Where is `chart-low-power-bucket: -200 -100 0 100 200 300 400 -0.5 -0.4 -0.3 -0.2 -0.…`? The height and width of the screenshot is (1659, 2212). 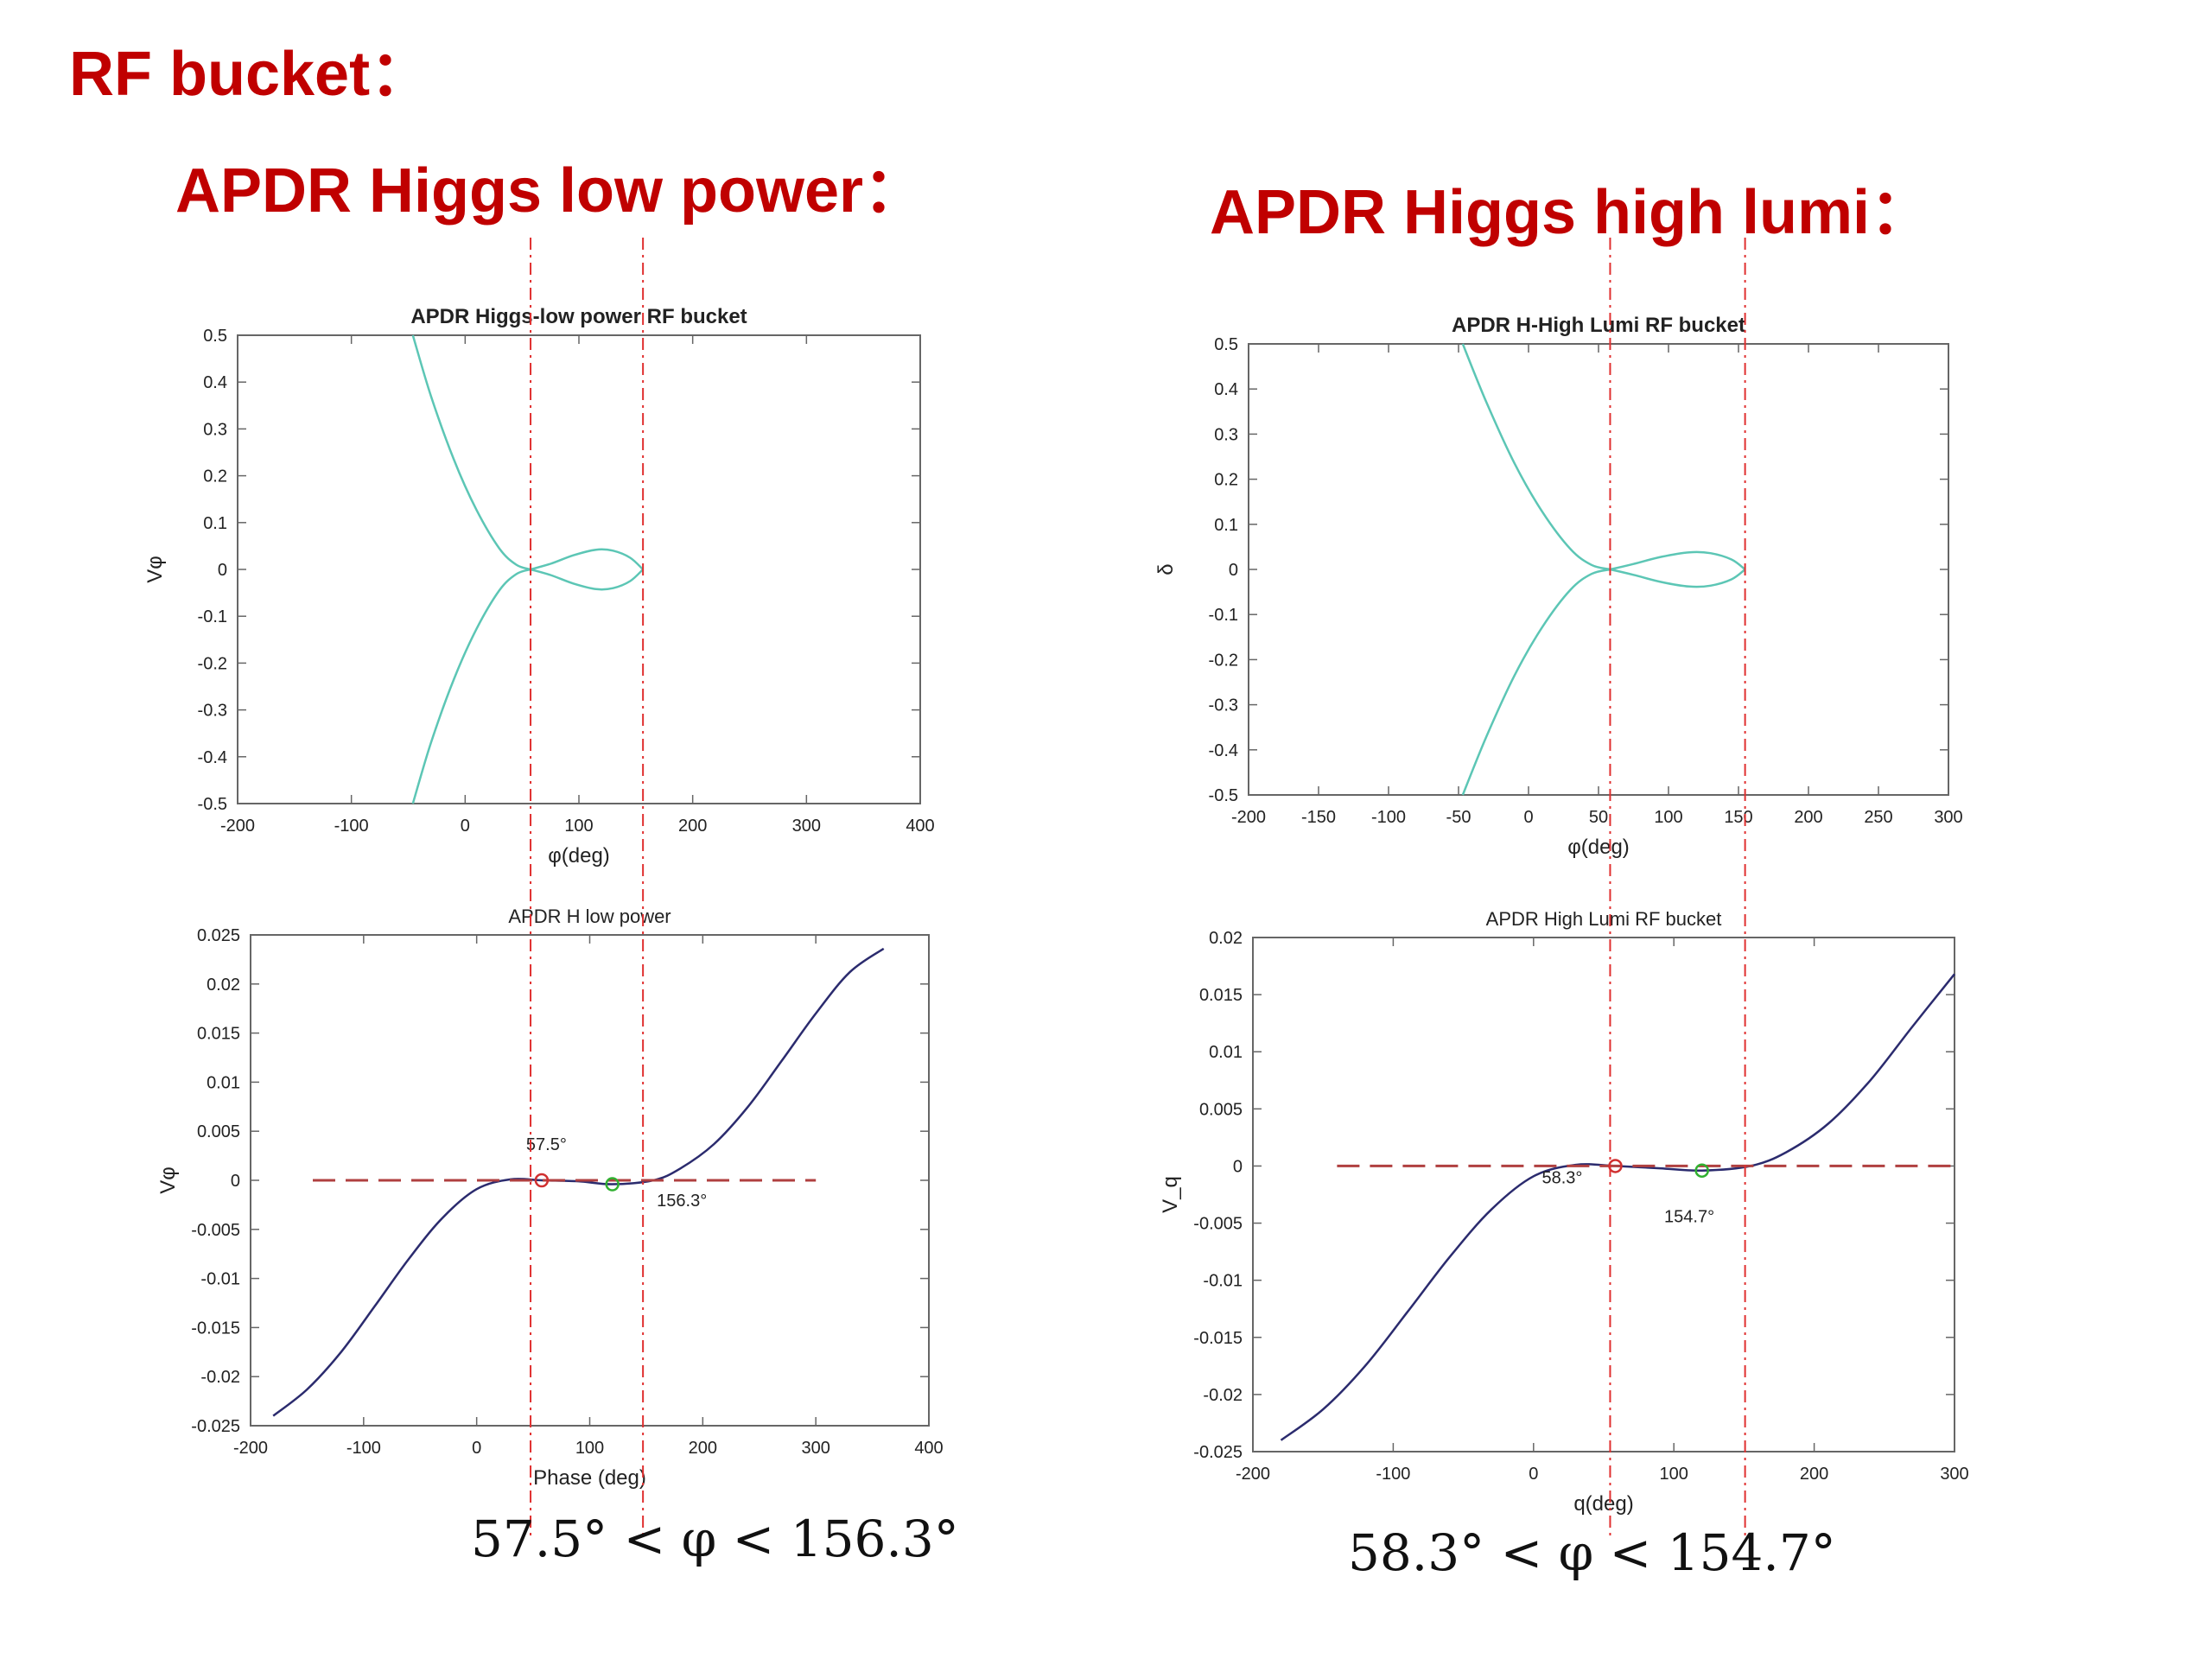 chart-low-power-bucket: -200 -100 0 100 200 300 400 -0.5 -0.4 -0.3 -0.2 -0.… is located at coordinates (539, 586).